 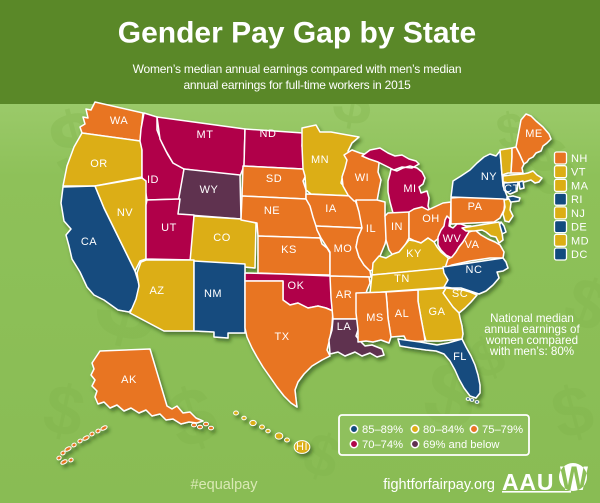 What do you see at coordinates (289, 250) in the screenshot?
I see `svg-text: KS` at bounding box center [289, 250].